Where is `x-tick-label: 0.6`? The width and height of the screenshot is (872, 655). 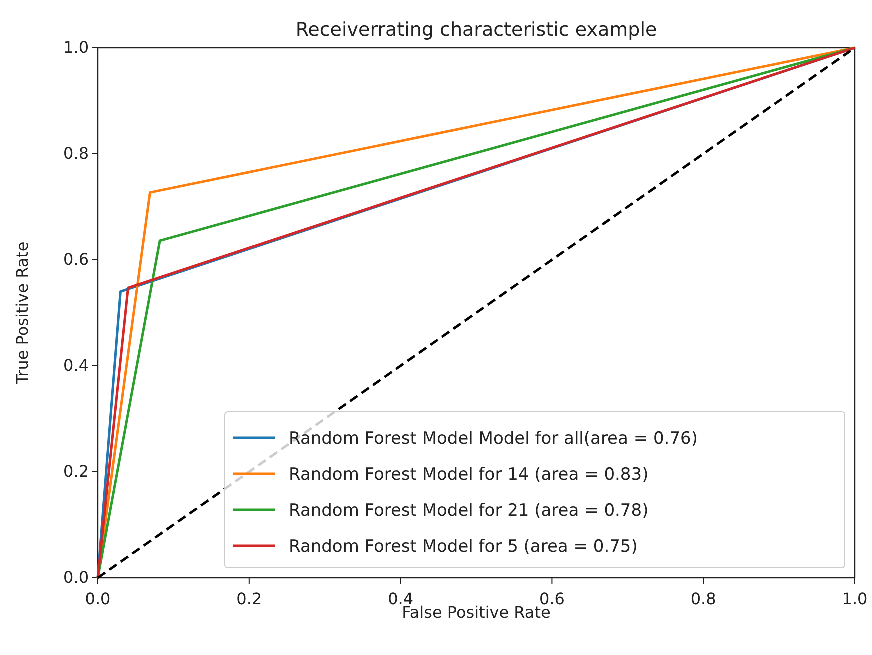 x-tick-label: 0.6 is located at coordinates (552, 599).